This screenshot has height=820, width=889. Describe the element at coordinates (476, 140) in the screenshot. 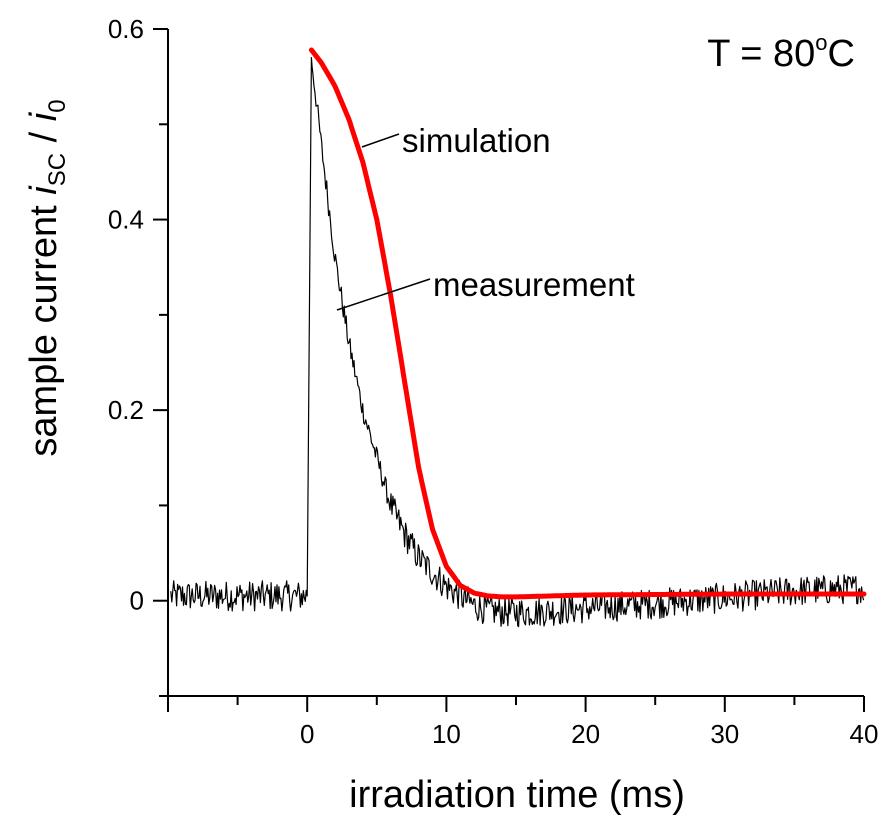

I see `simulation-label: simulation` at that location.